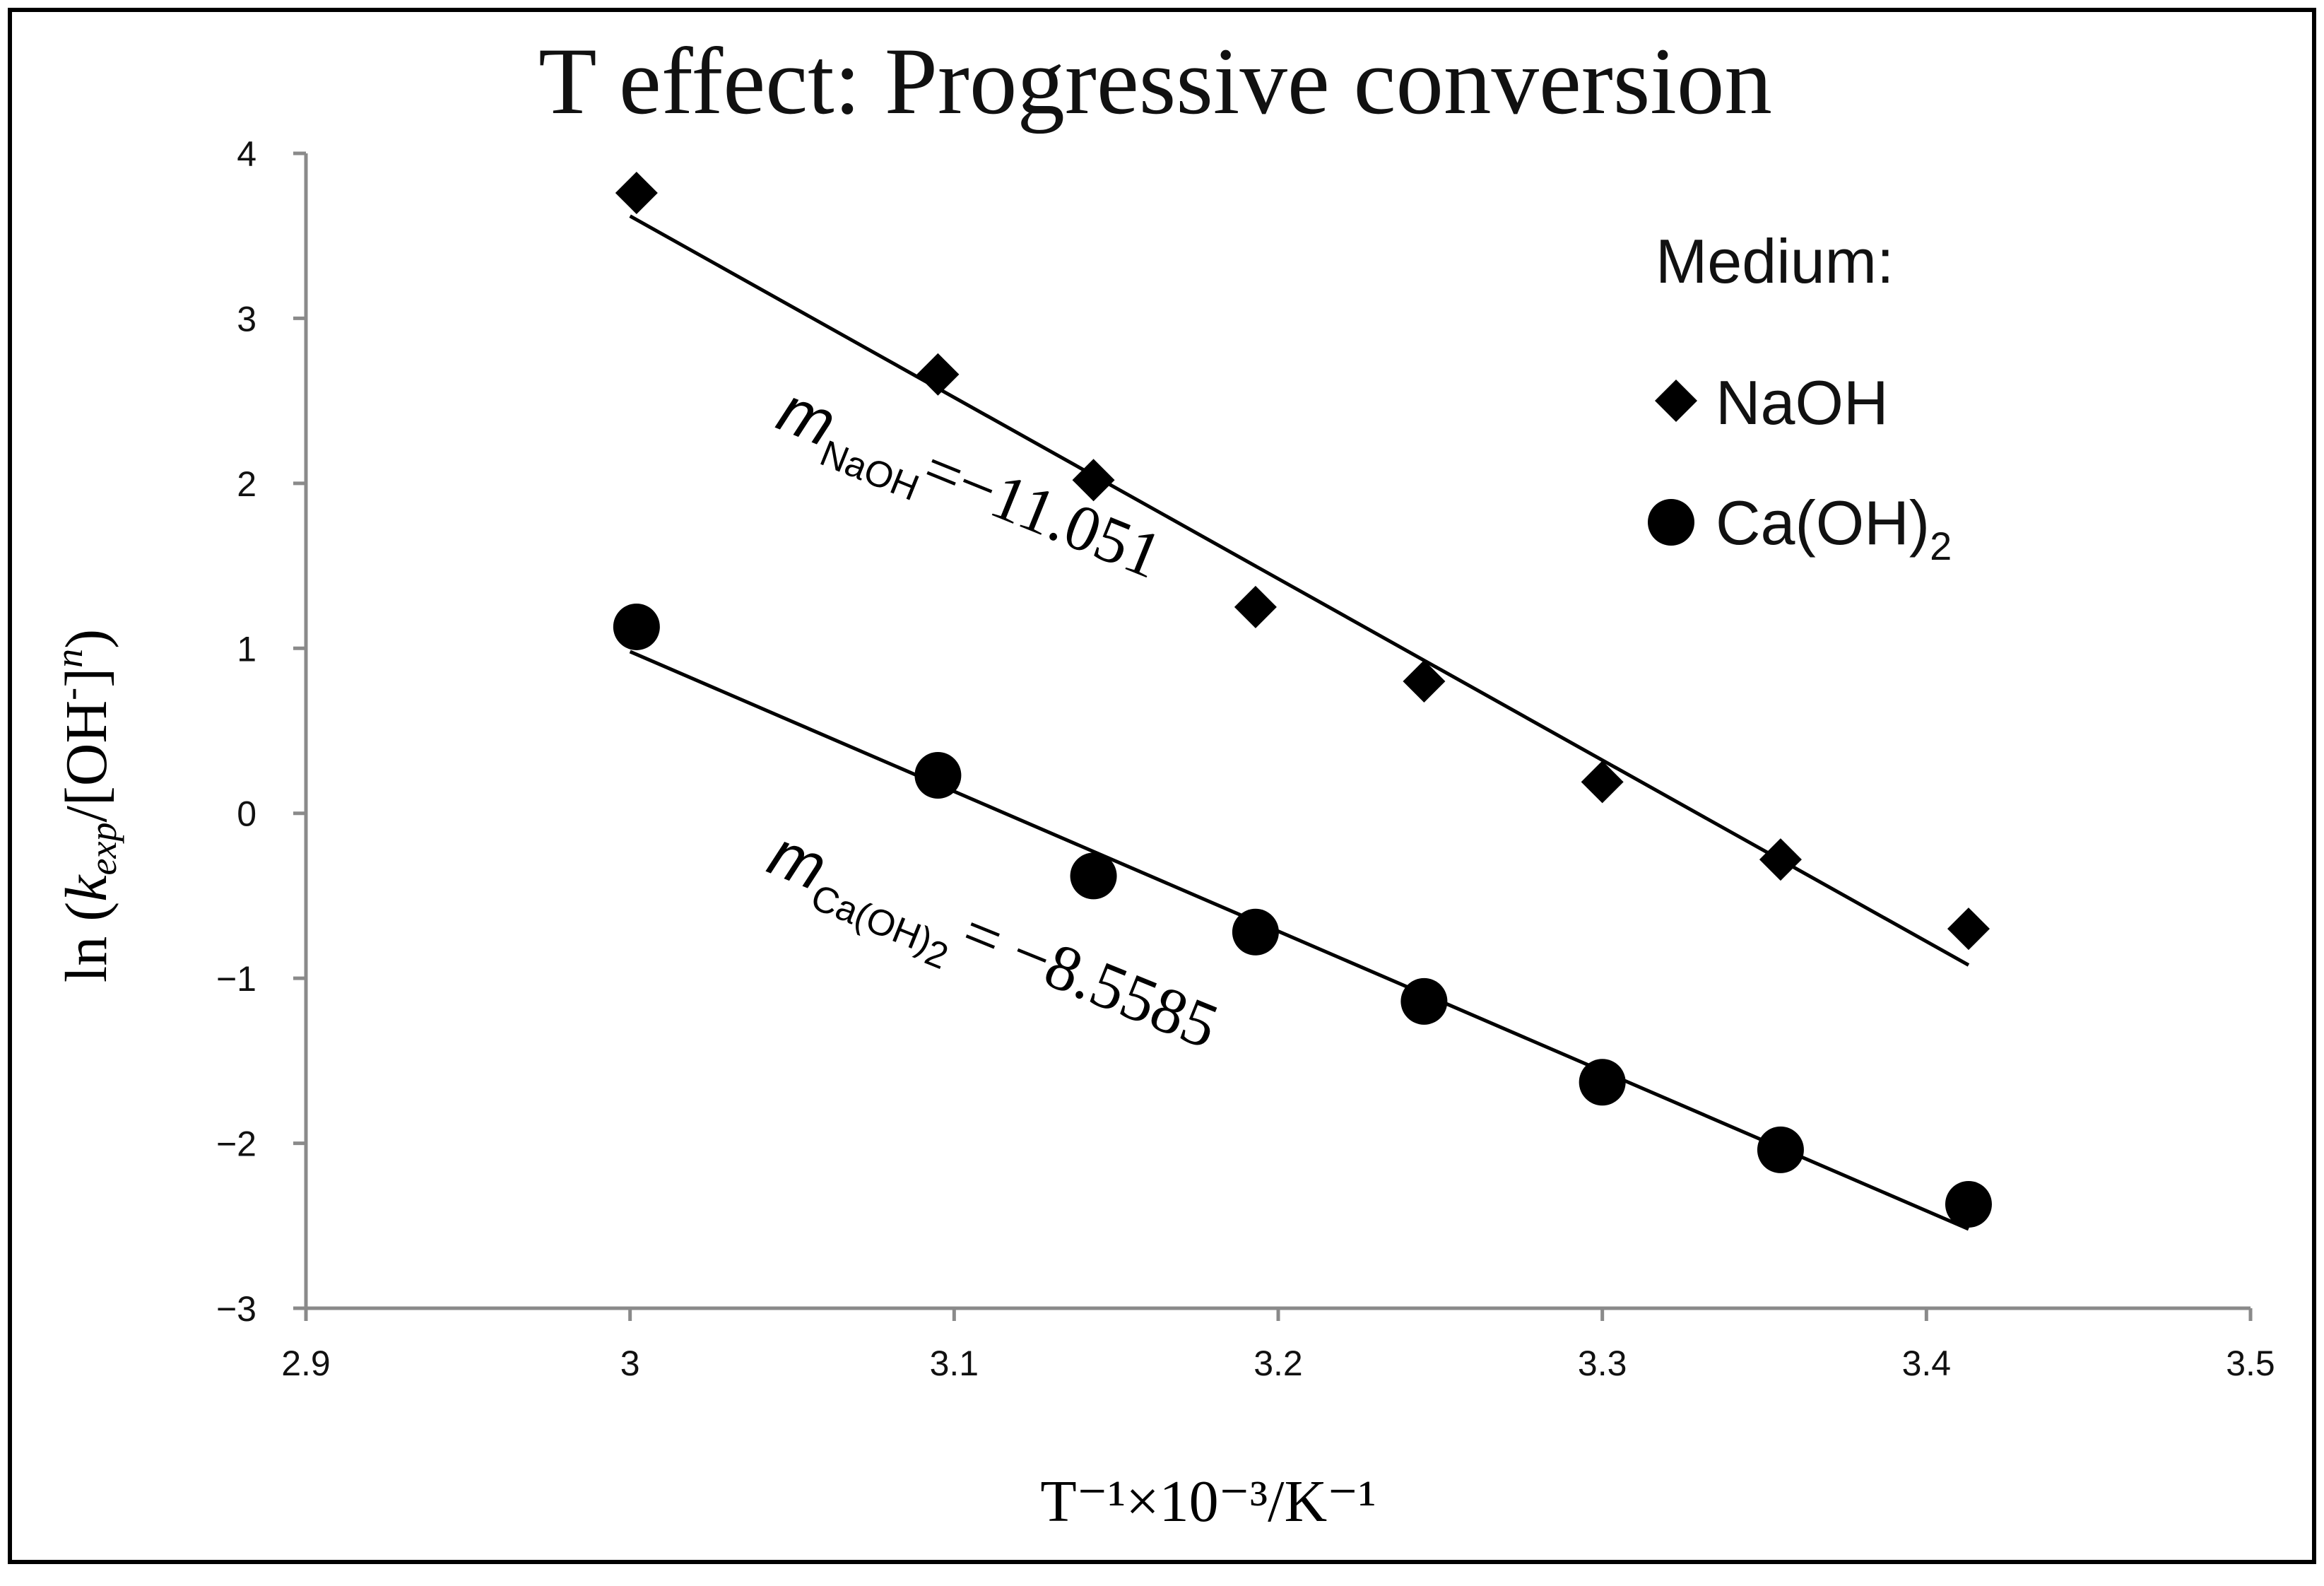 Image resolution: width=2324 pixels, height=1586 pixels. Describe the element at coordinates (1155, 81) in the screenshot. I see `chart-title: T effect: Progressive conversion` at that location.